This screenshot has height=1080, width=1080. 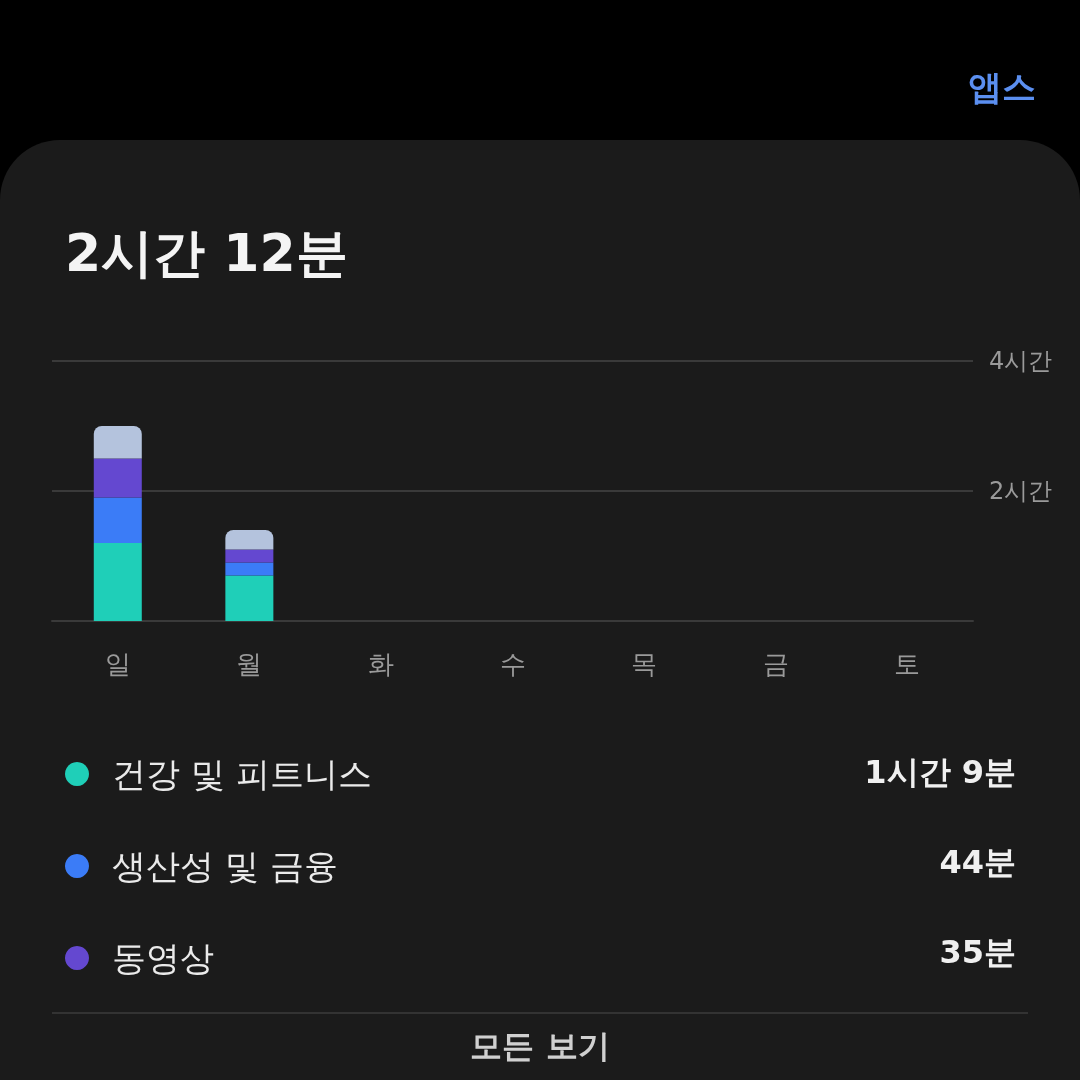 What do you see at coordinates (1002, 87) in the screenshot?
I see `text: 앱스` at bounding box center [1002, 87].